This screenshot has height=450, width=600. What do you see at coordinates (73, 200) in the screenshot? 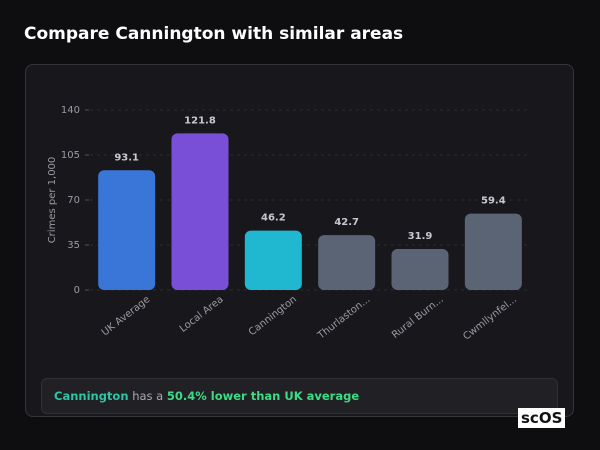
I see `y-tick-label: 70` at bounding box center [73, 200].